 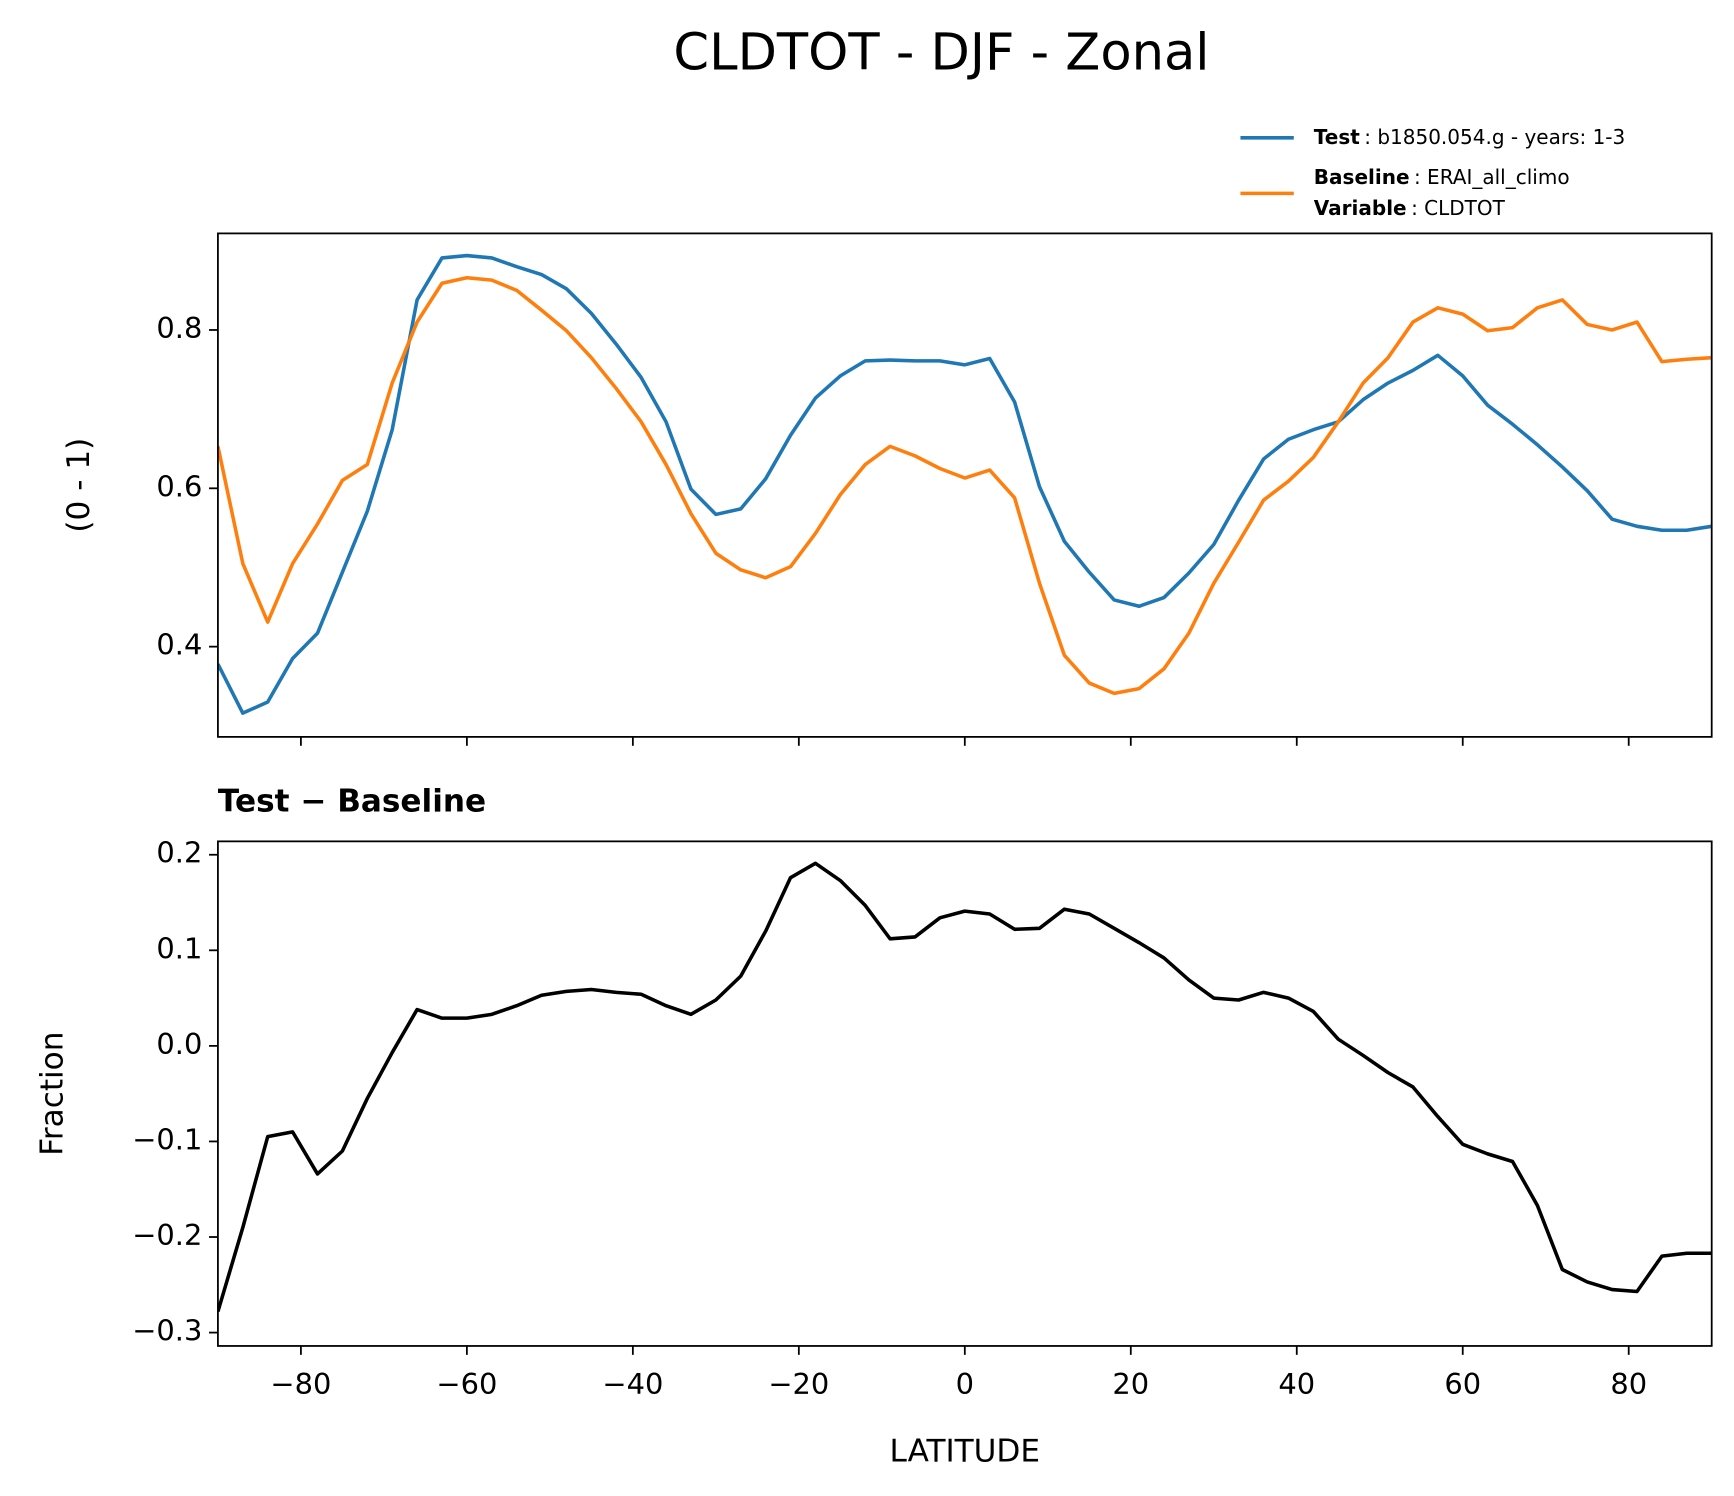 What do you see at coordinates (179, 486) in the screenshot?
I see `y-tick-label: 0.6` at bounding box center [179, 486].